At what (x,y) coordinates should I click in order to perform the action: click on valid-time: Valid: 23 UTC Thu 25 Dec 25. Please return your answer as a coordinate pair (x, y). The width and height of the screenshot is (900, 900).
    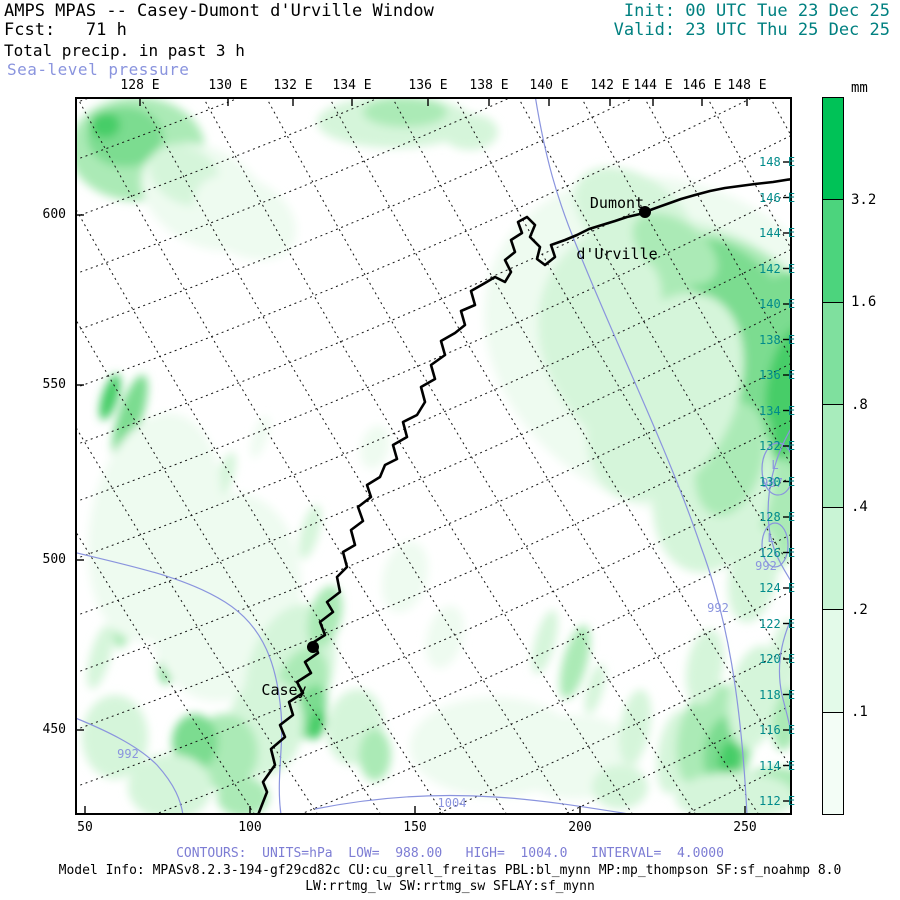
    Looking at the image, I should click on (751, 30).